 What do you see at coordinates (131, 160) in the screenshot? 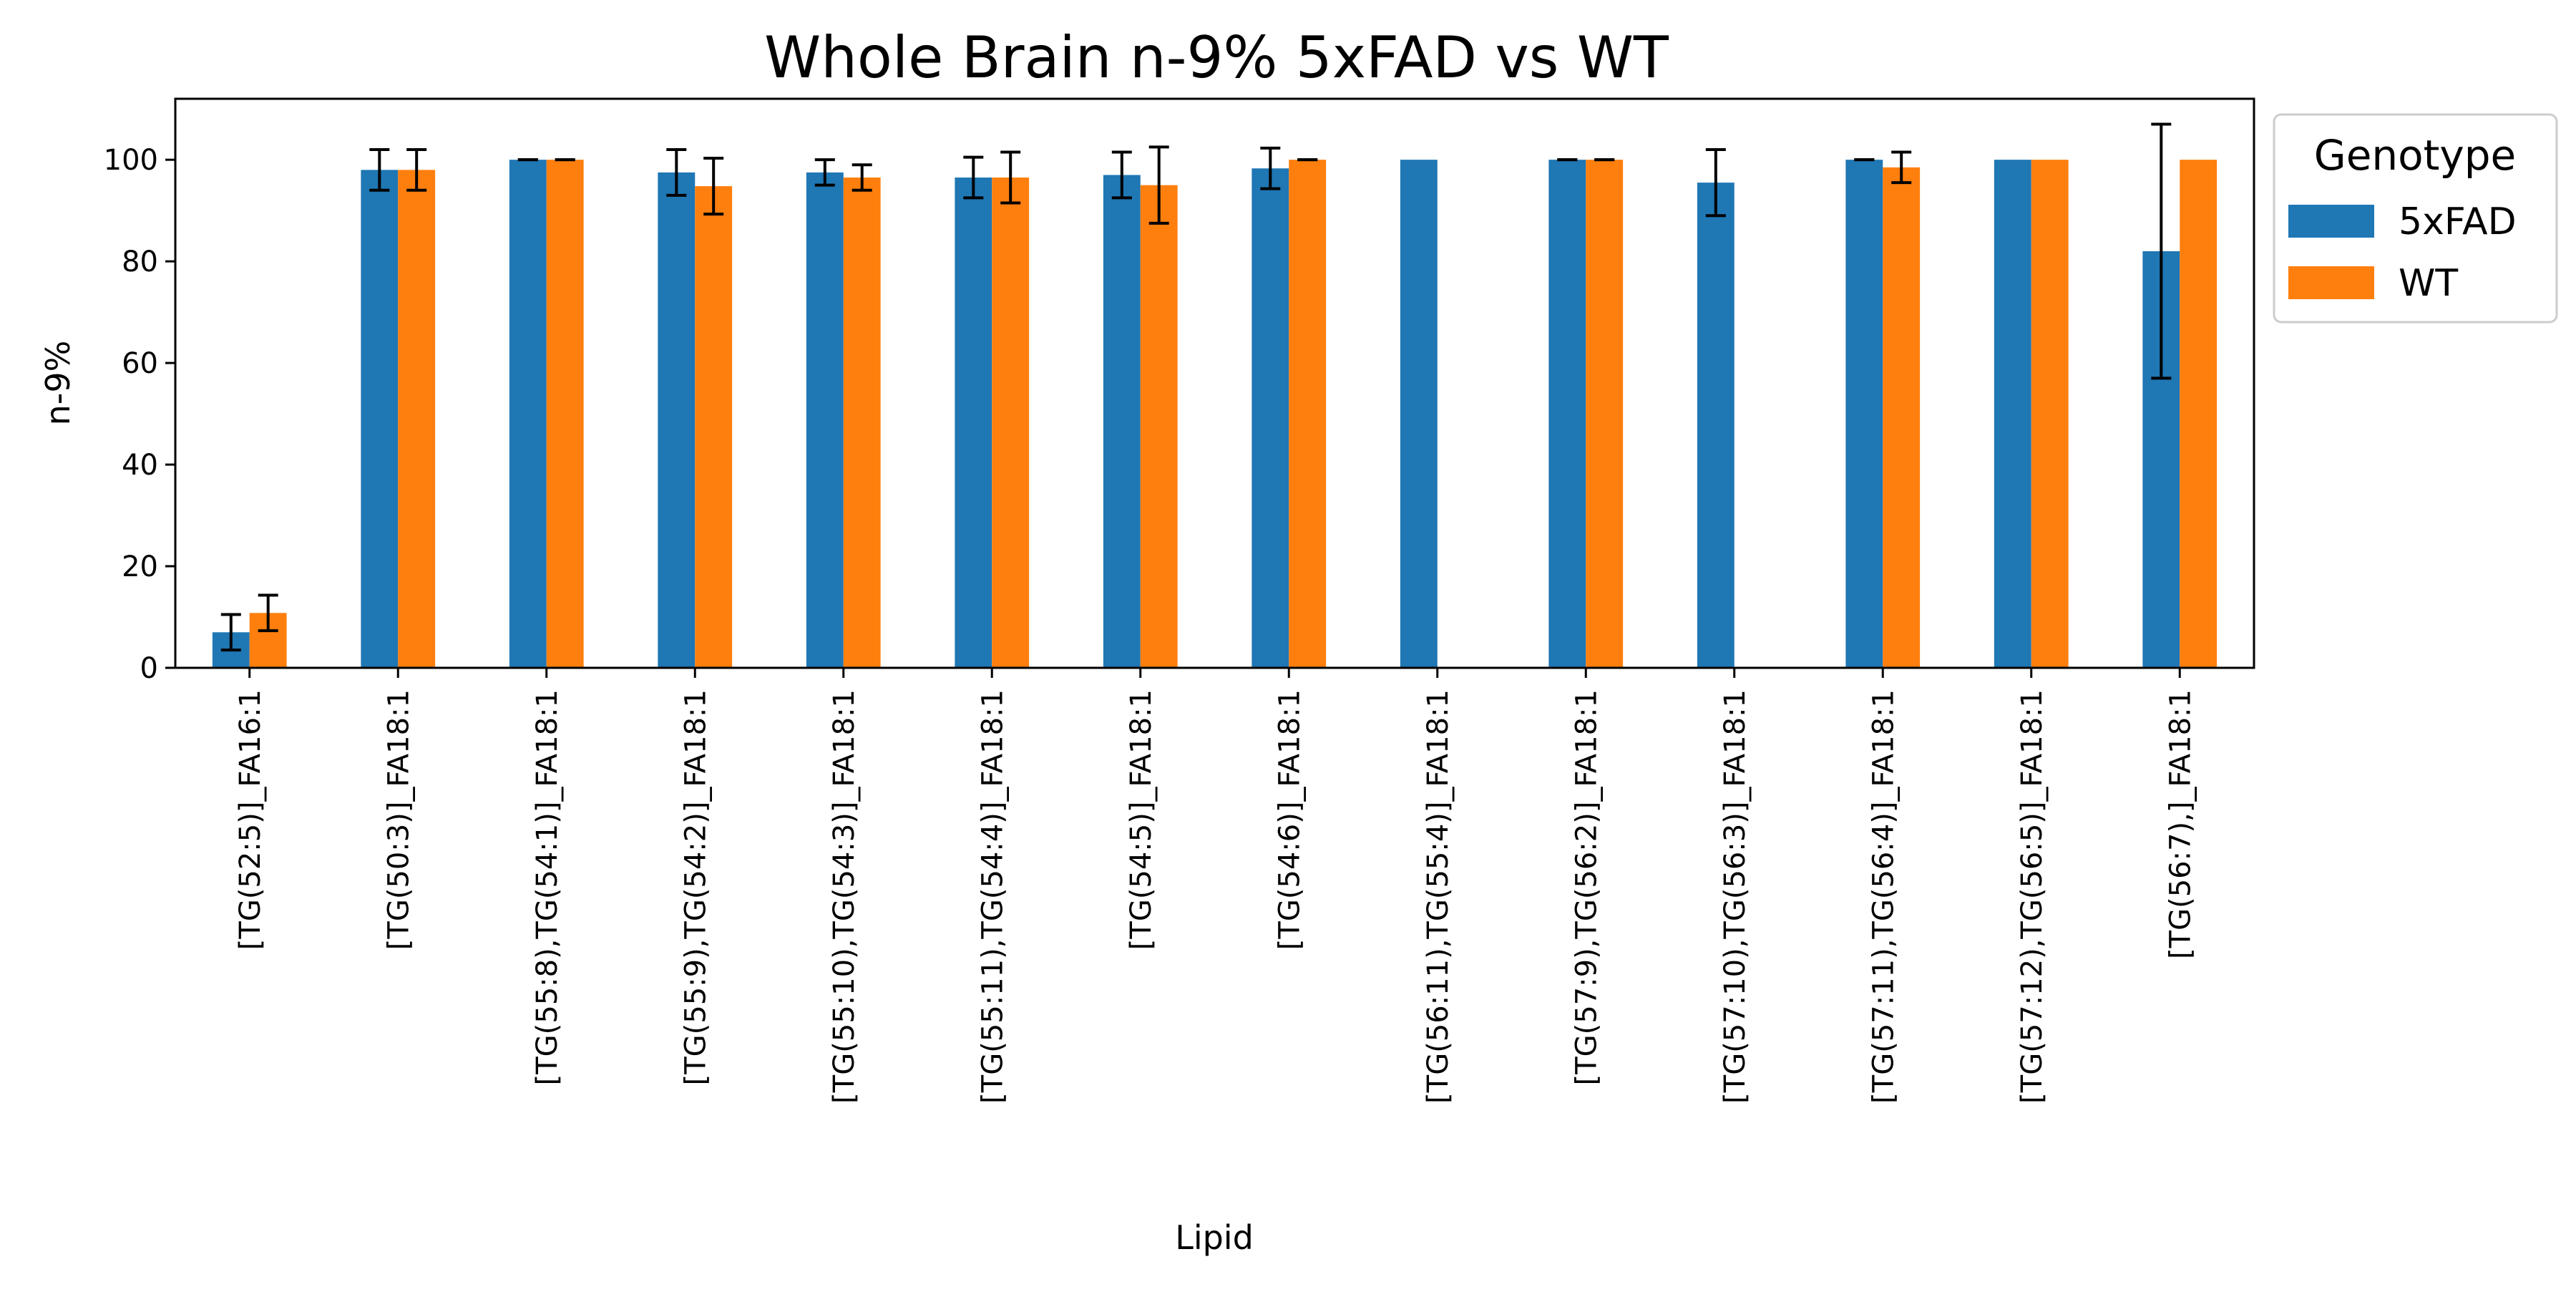
I see `y-tick-label: 100` at bounding box center [131, 160].